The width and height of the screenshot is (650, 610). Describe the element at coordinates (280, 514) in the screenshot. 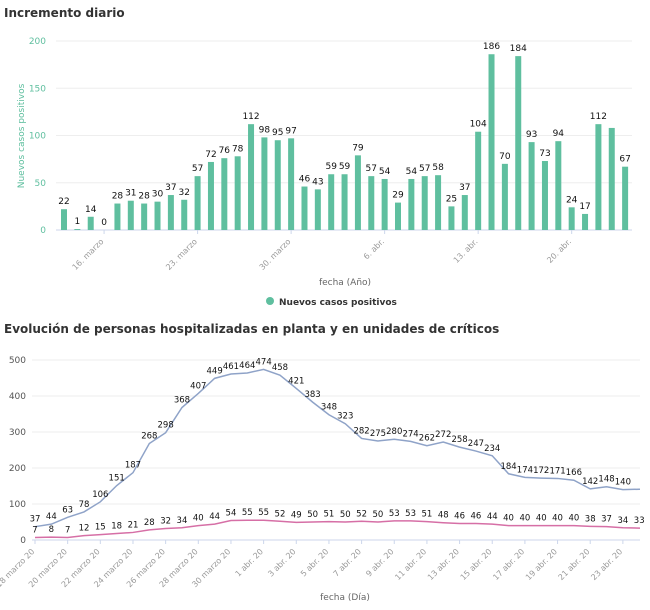

I see `data-label: 52` at that location.